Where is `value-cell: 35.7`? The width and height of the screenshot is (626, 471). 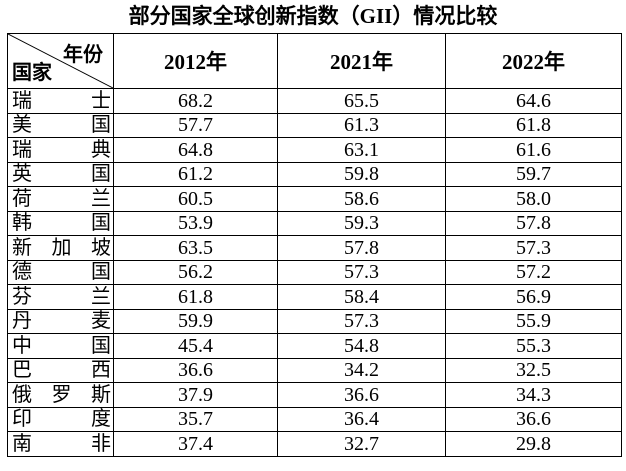
value-cell: 35.7 is located at coordinates (195, 419).